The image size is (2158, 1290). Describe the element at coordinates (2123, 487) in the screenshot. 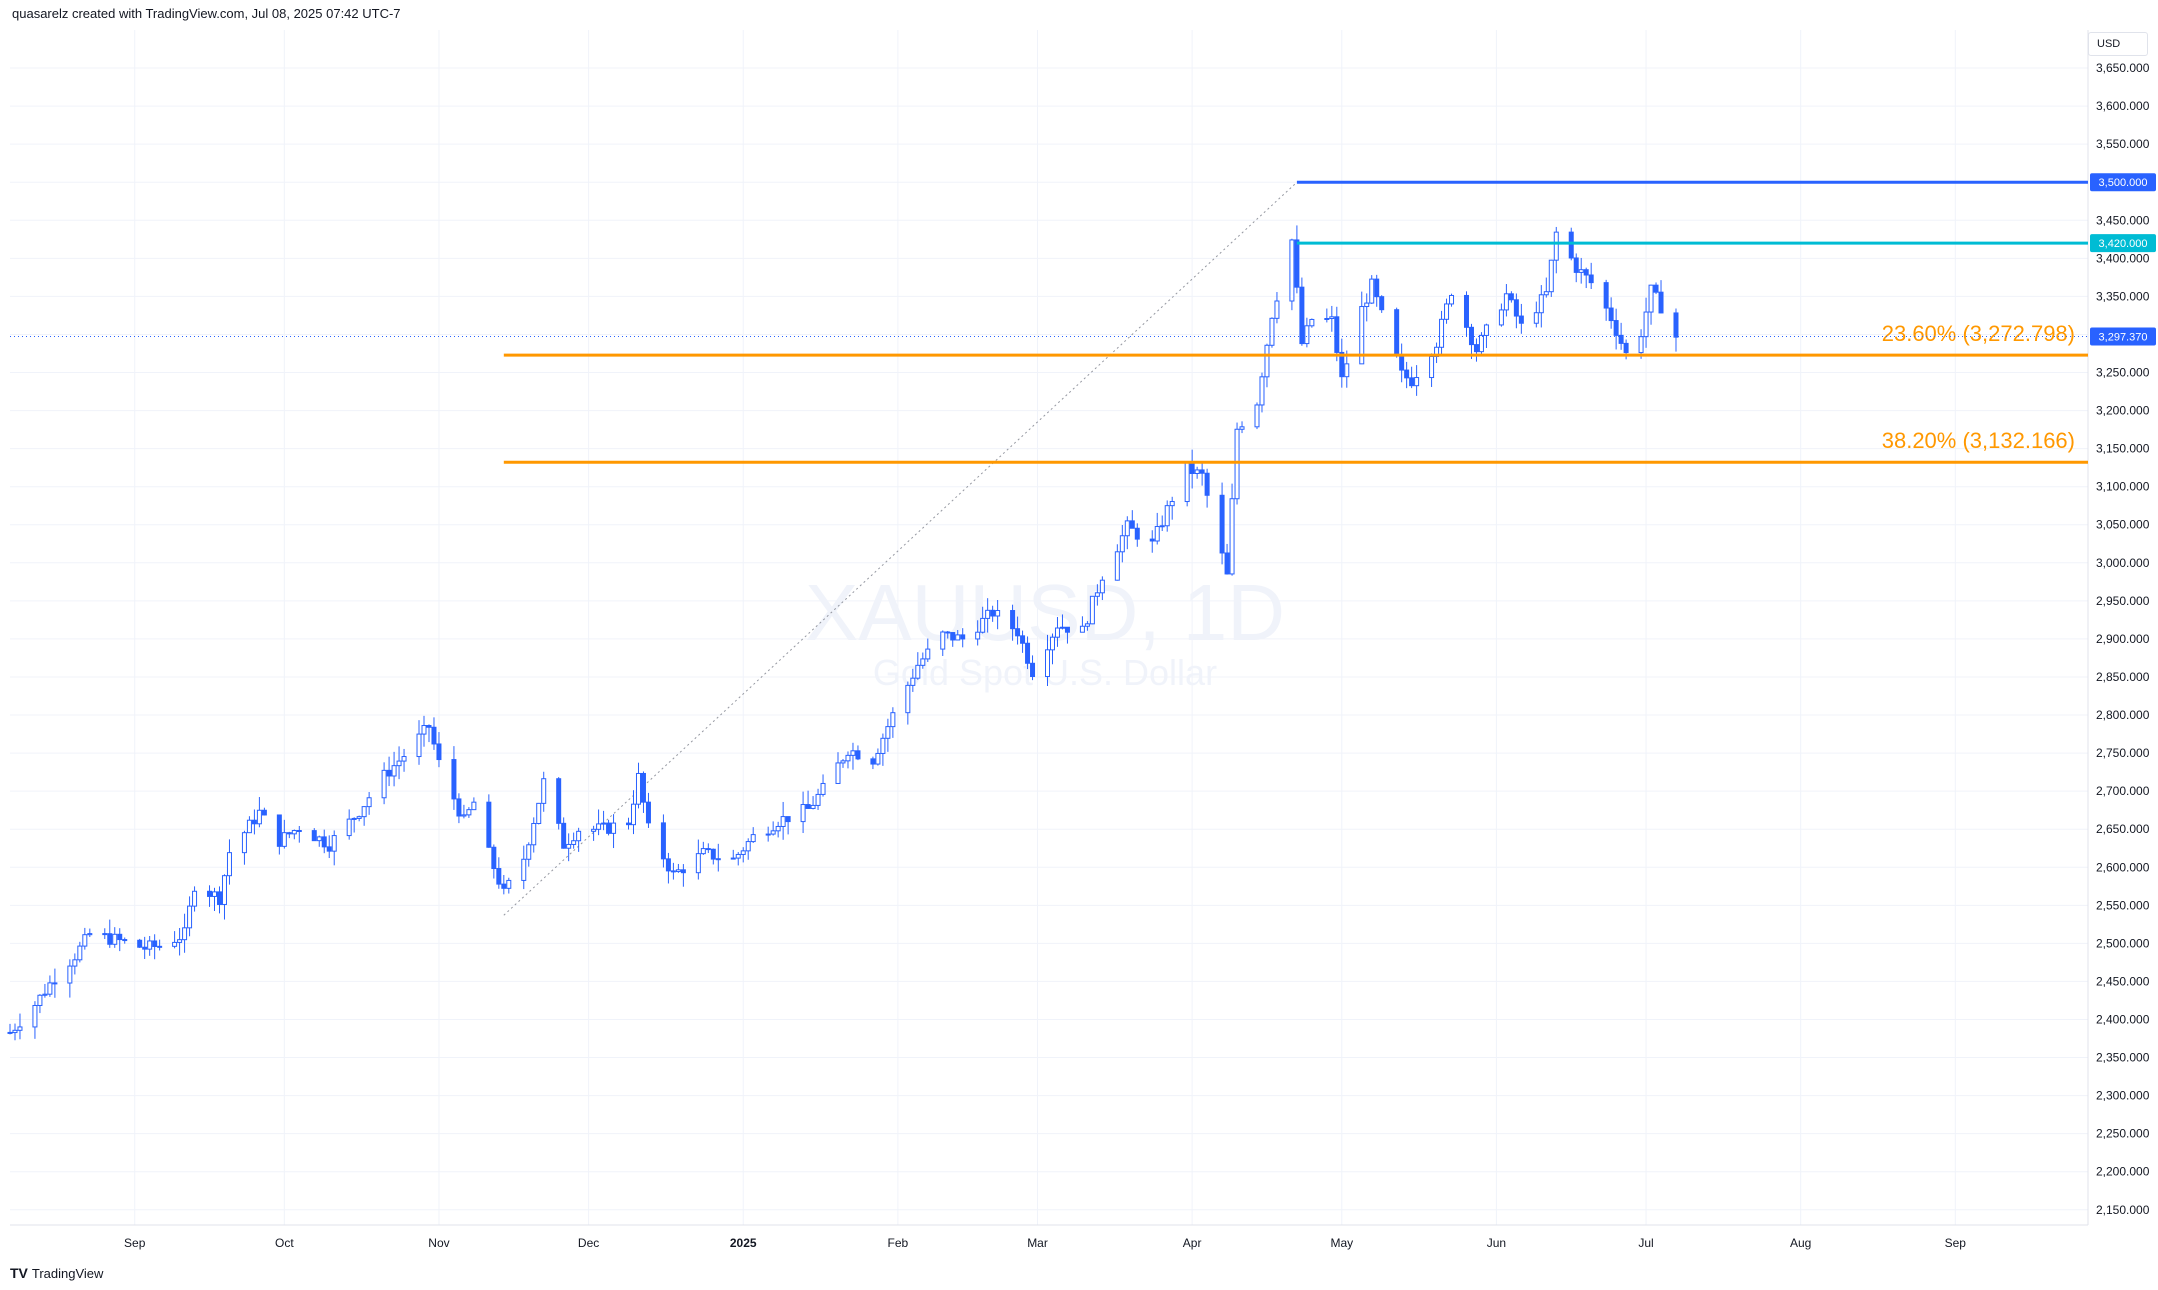

I see `y-tick-label: 3,100.000` at that location.